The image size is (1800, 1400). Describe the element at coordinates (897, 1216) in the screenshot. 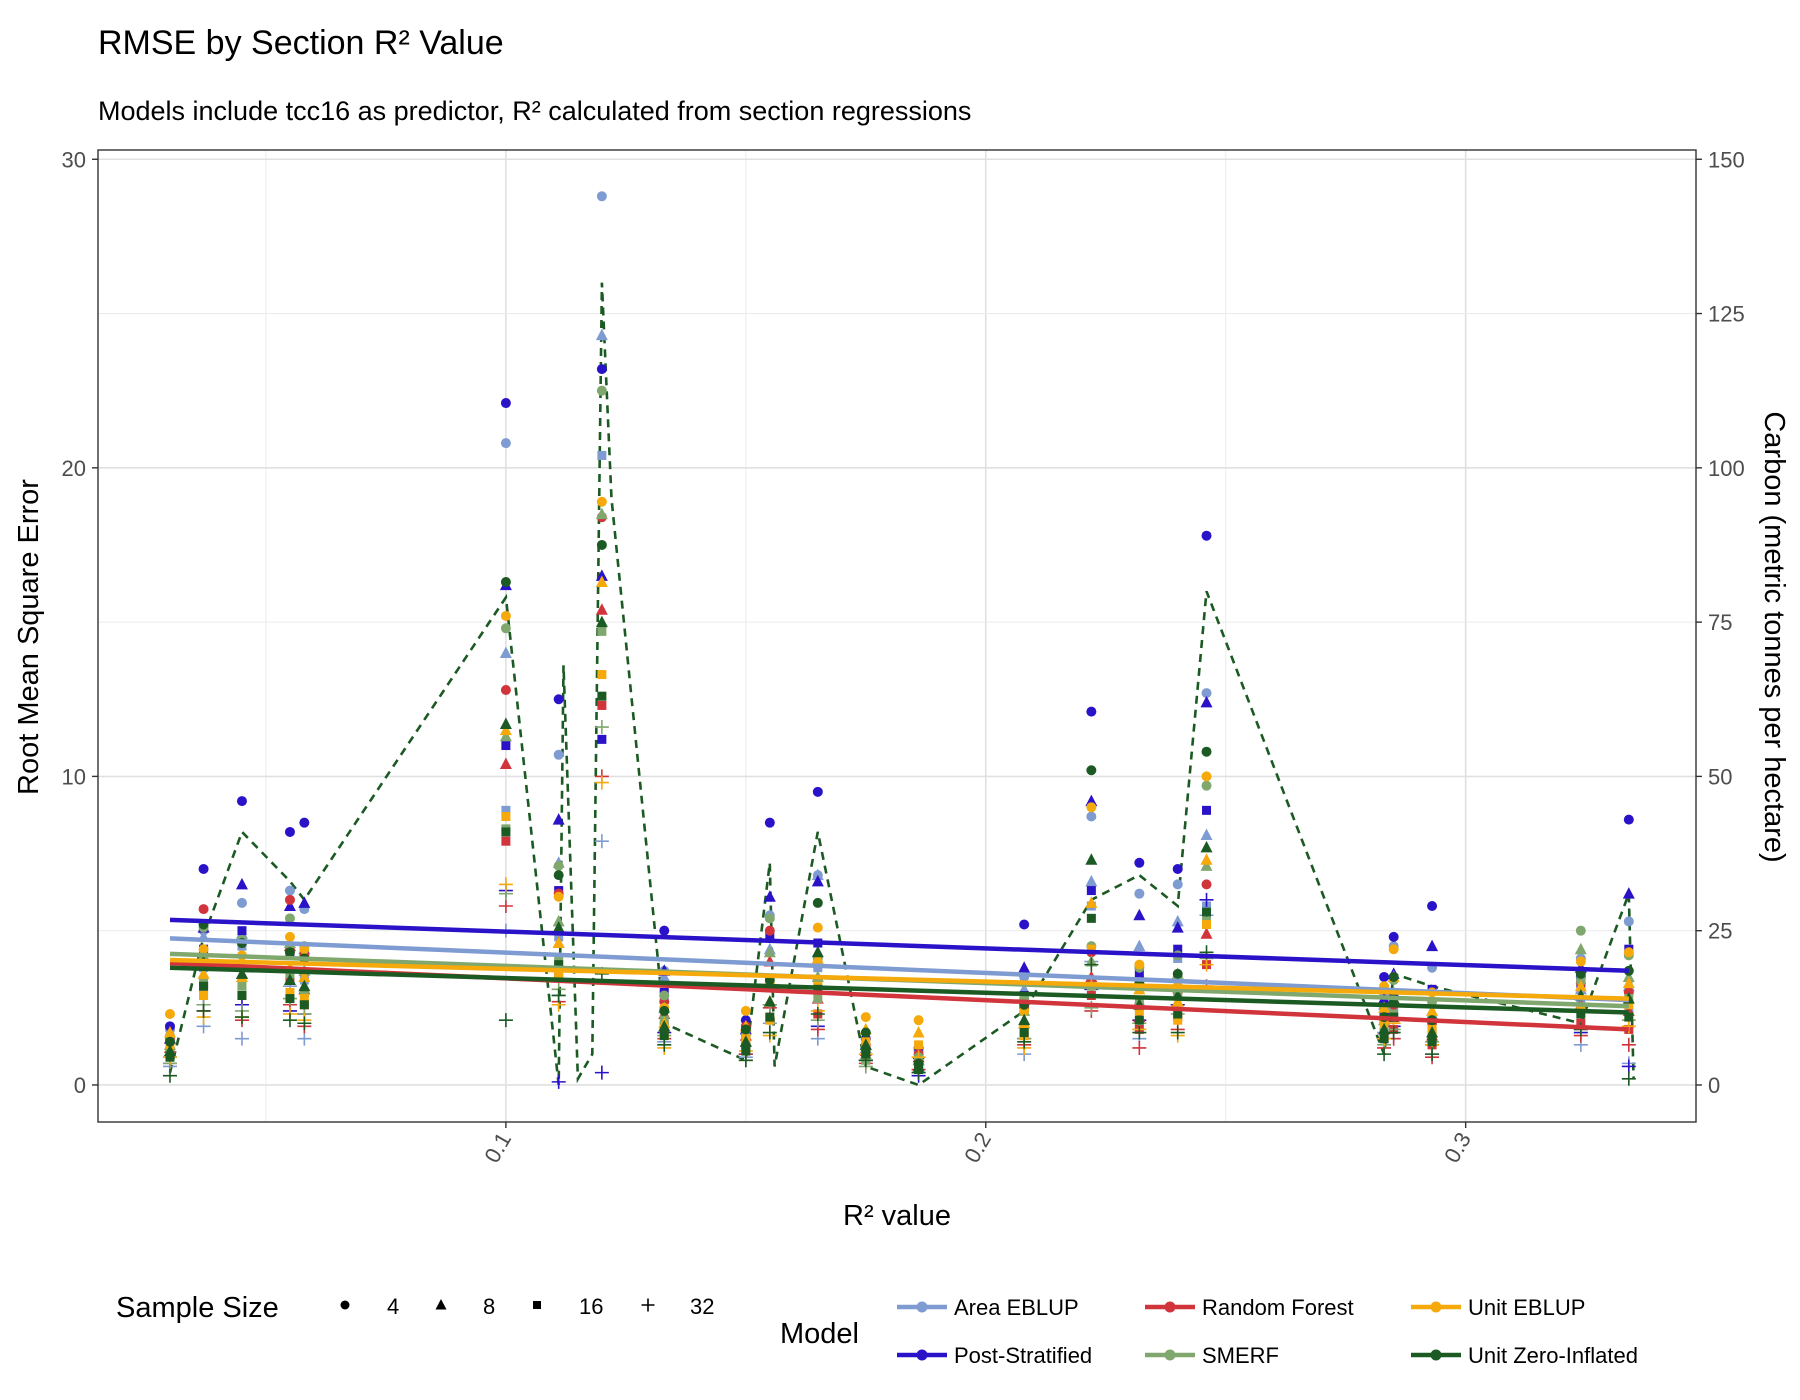

I see `x-axis-label: R² value` at that location.